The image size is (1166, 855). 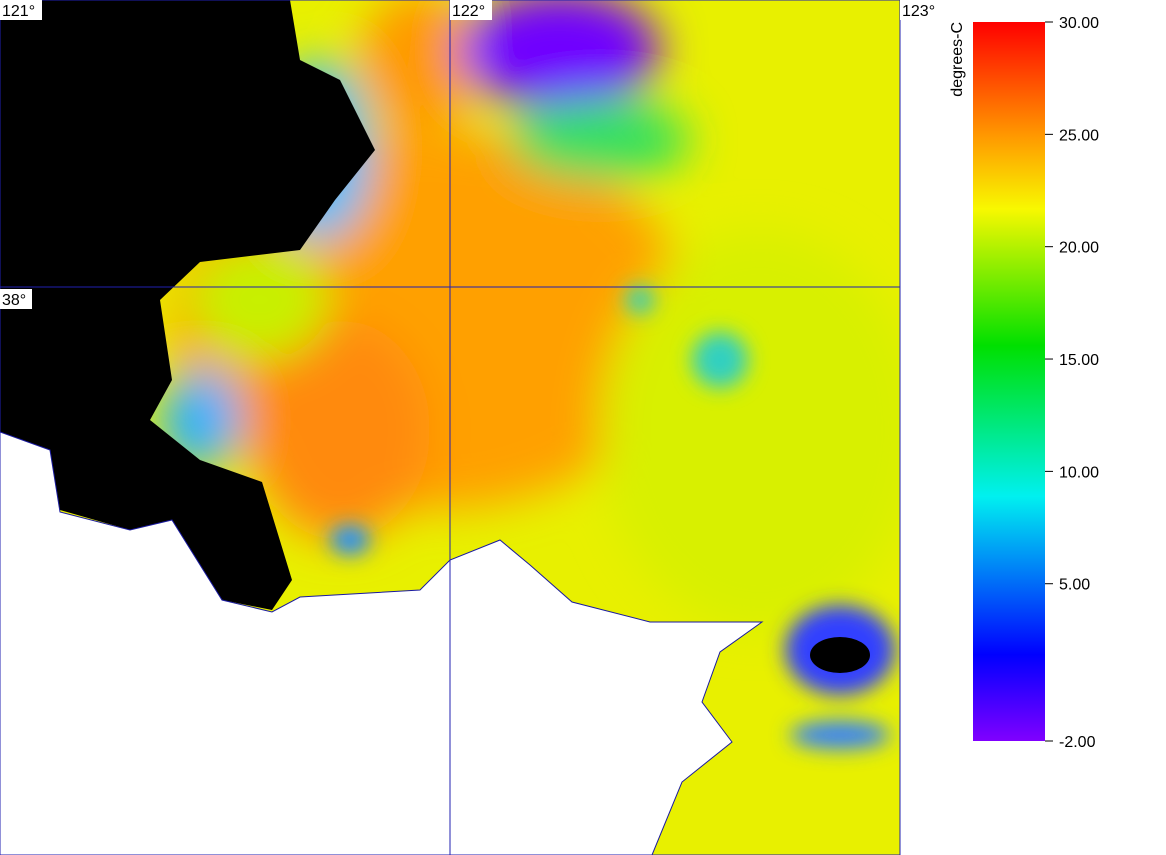 What do you see at coordinates (1079, 135) in the screenshot?
I see `colorbar-tick-label: 25.00` at bounding box center [1079, 135].